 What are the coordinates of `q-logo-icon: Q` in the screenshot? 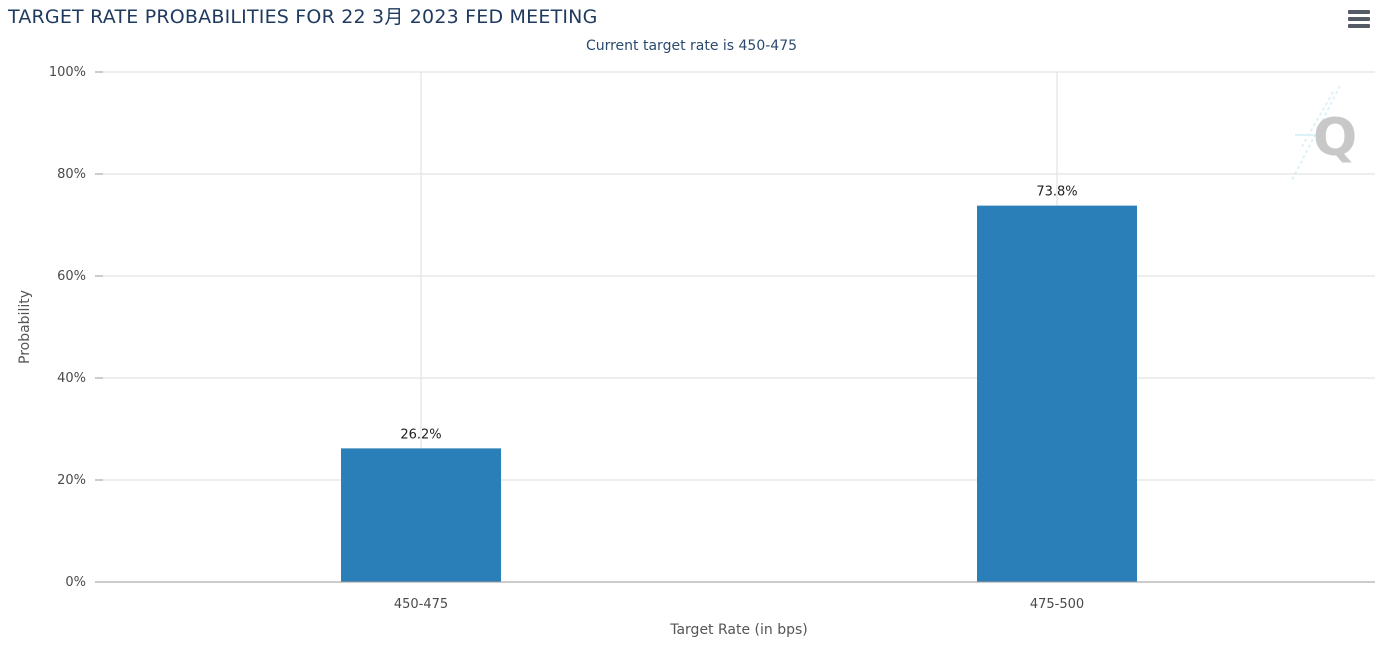 It's located at (1324, 133).